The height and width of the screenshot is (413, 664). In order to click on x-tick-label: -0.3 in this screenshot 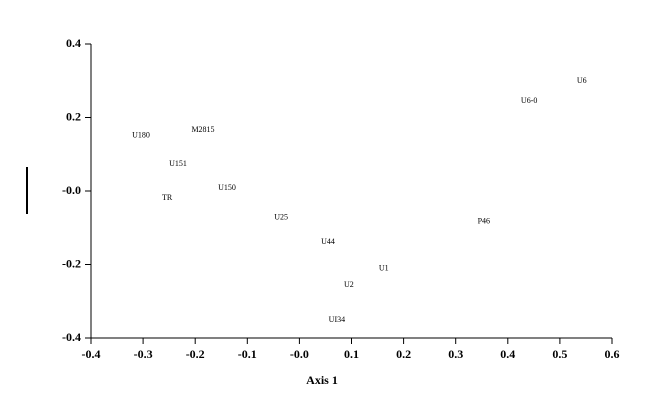, I will do `click(143, 354)`.